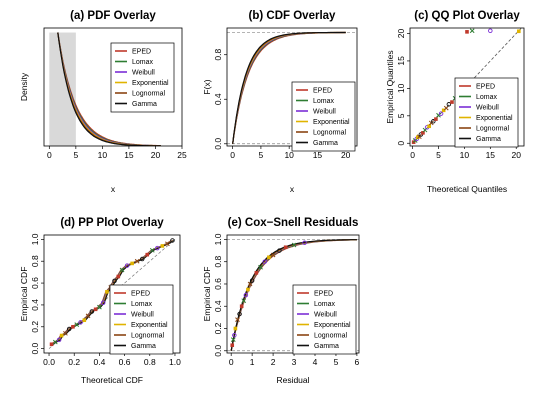 This screenshot has height=407, width=550. What do you see at coordinates (467, 189) in the screenshot?
I see `x-axis-label: Theoretical Quantiles` at bounding box center [467, 189].